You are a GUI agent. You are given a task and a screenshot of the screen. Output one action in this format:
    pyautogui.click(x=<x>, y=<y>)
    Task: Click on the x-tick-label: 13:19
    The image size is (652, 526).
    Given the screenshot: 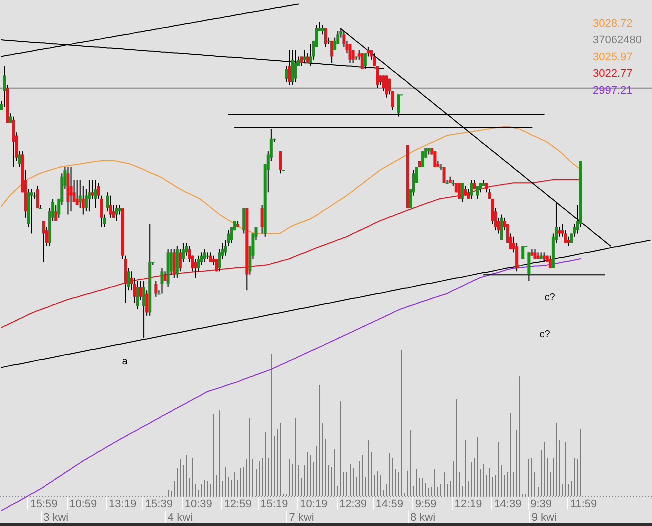 What is the action you would take?
    pyautogui.click(x=123, y=504)
    